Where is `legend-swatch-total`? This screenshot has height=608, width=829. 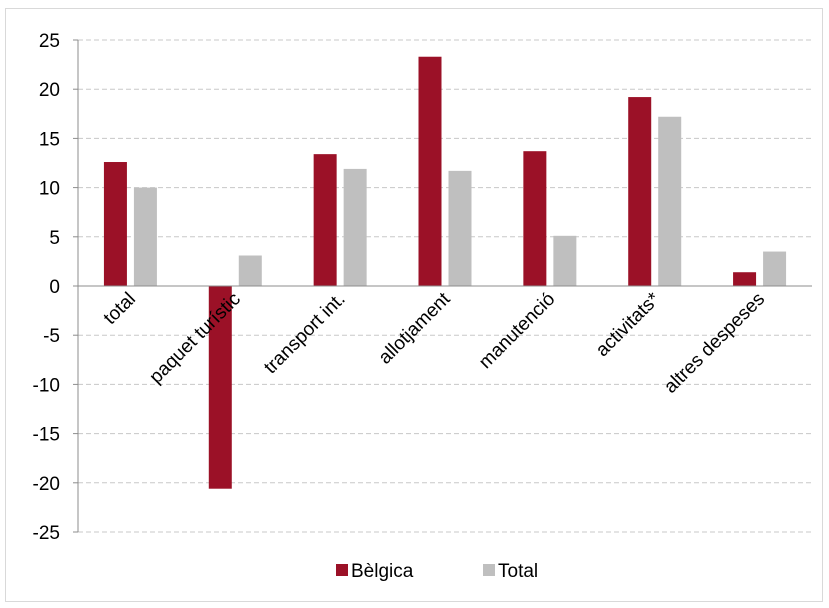 legend-swatch-total is located at coordinates (489, 570).